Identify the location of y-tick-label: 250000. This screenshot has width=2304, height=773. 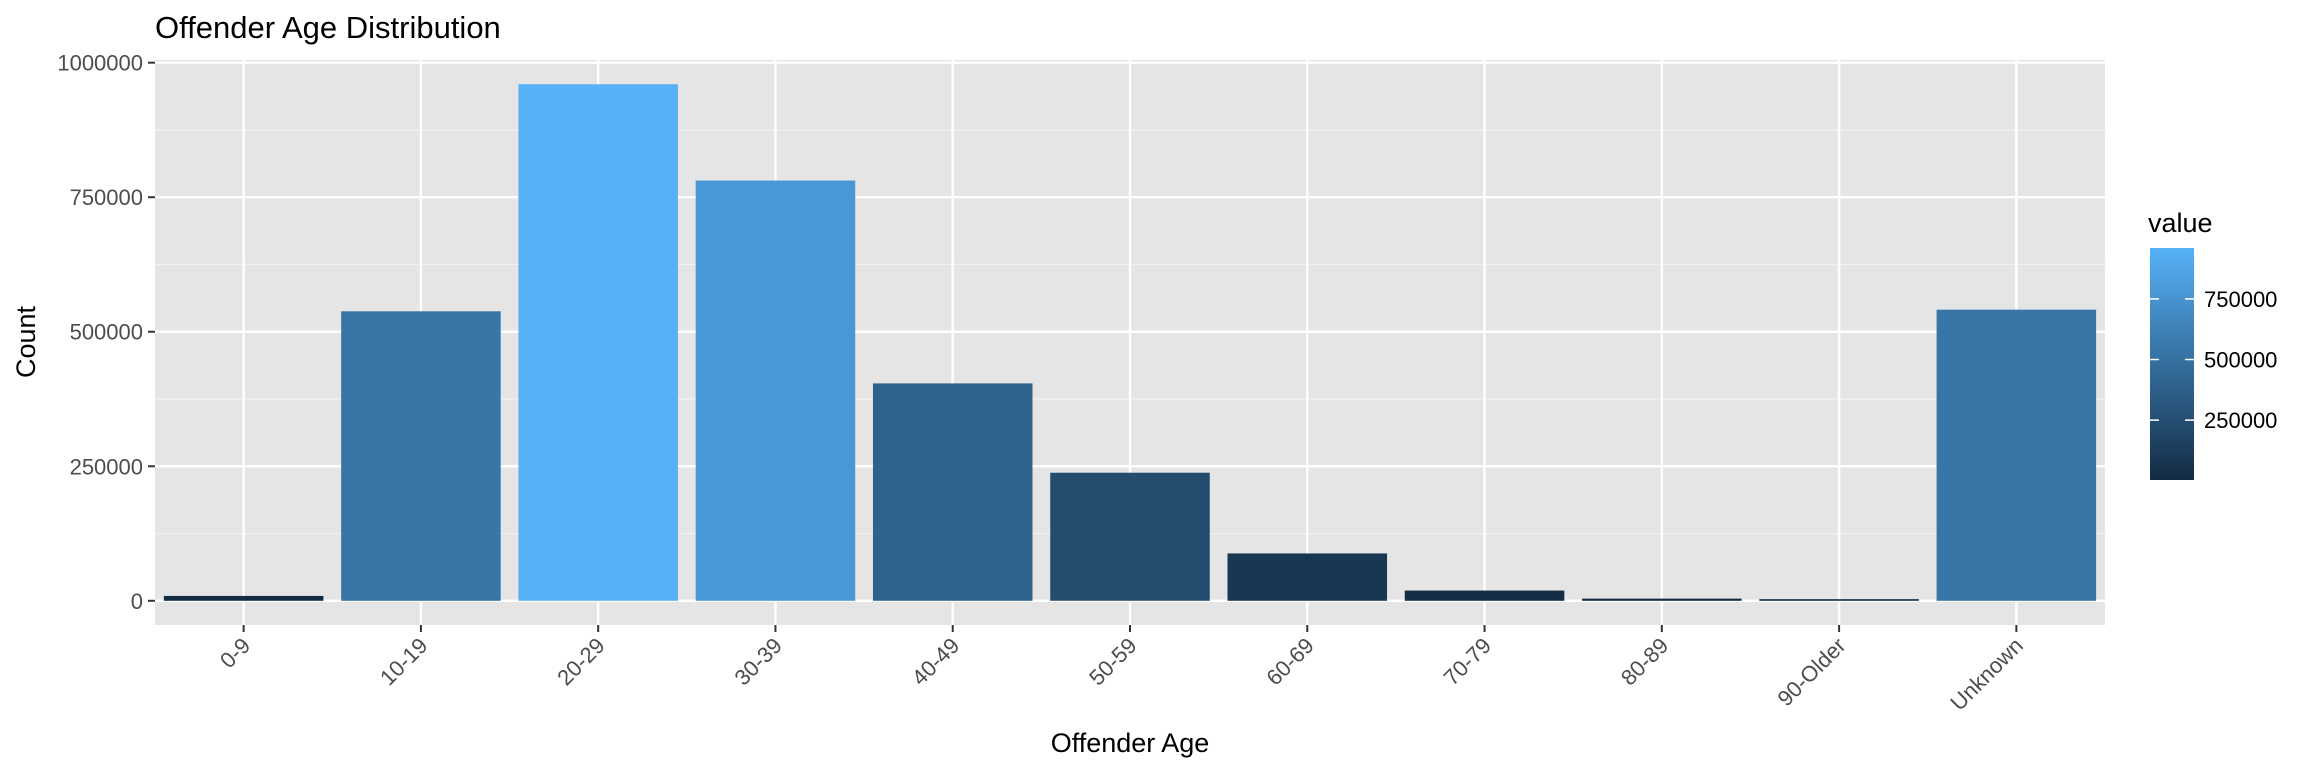
(106, 466).